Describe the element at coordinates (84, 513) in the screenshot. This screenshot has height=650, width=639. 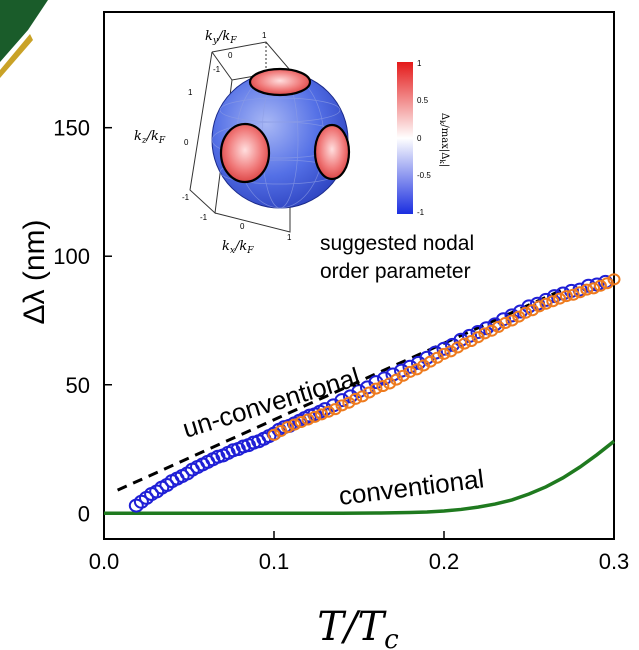
I see `y-tick-label: 0` at that location.